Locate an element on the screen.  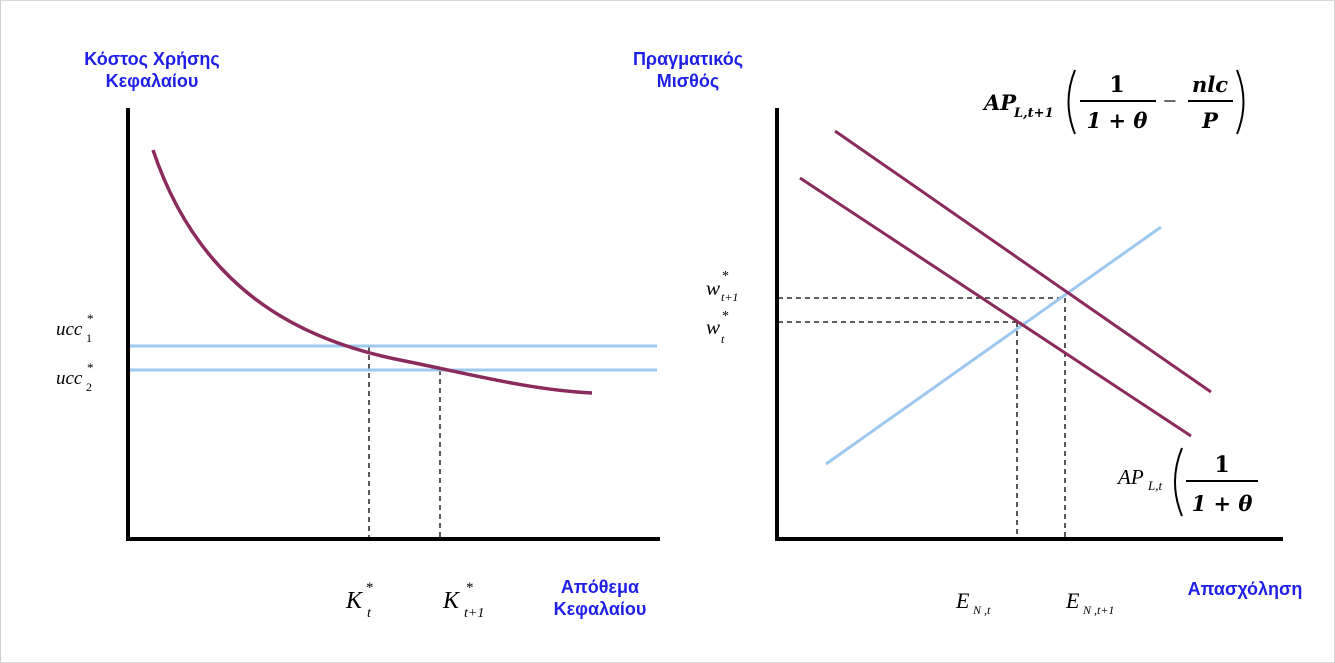
ucc2-sup: * is located at coordinates (90, 367).